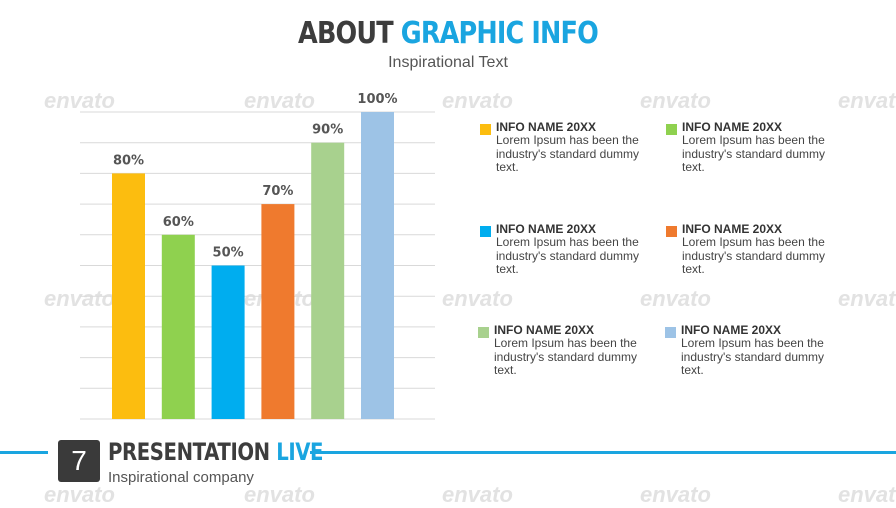 The width and height of the screenshot is (896, 508). I want to click on footer-title: PRESENTATION LIVE, so click(216, 452).